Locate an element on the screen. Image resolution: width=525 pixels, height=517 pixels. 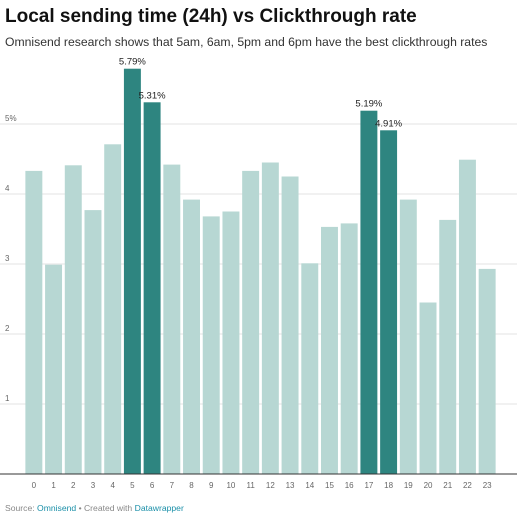
x-tick-label: 15 is located at coordinates (329, 485).